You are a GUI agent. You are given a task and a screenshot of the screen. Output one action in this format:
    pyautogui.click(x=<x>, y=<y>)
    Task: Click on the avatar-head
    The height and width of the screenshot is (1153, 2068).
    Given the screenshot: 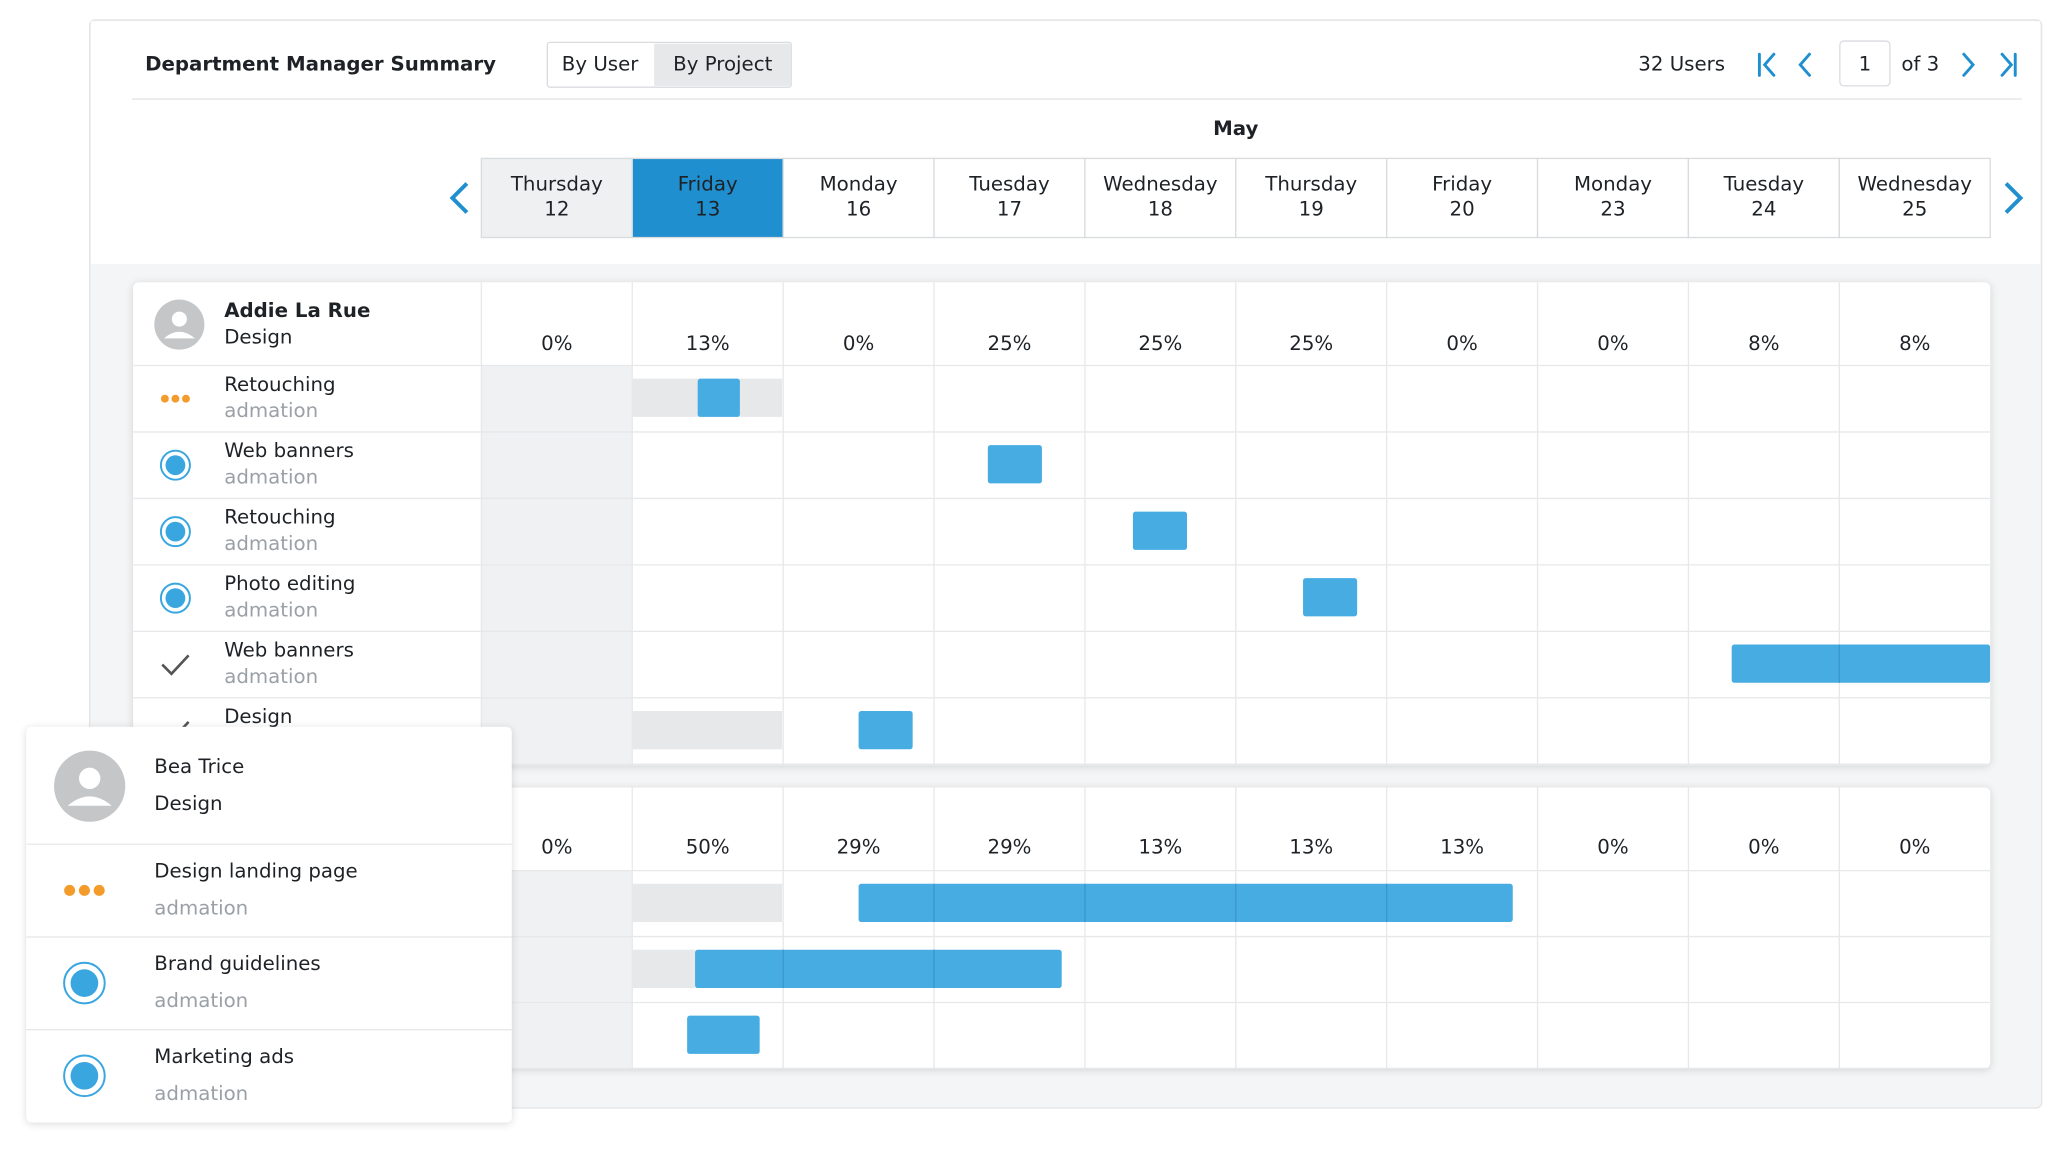 What is the action you would take?
    pyautogui.click(x=90, y=778)
    